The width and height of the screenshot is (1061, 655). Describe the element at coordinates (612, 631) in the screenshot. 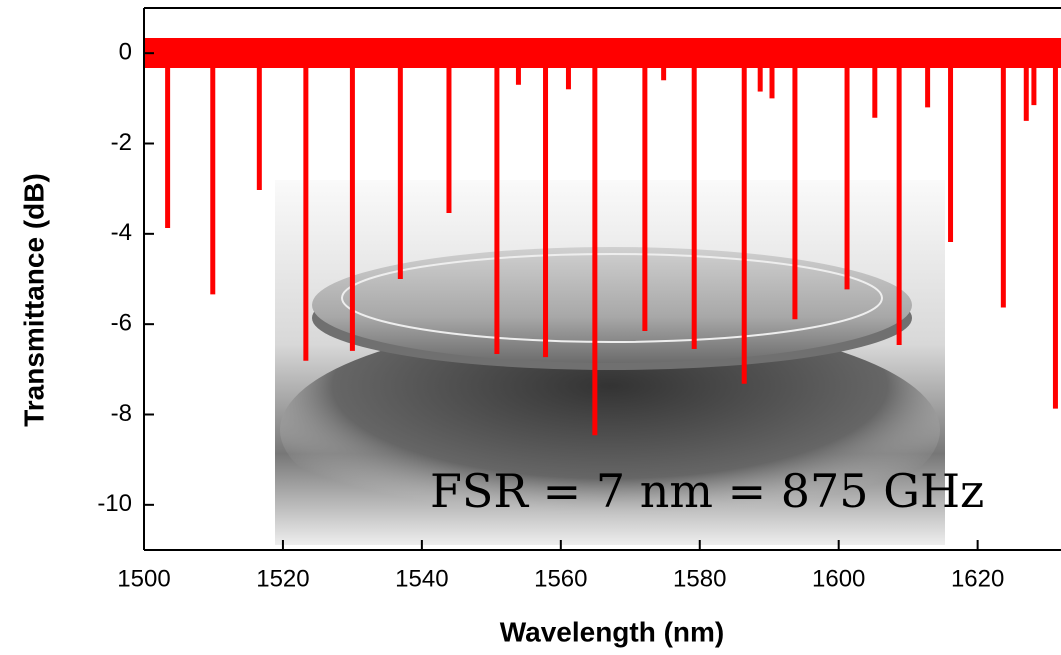

I see `x-axis-label: Wavelength (nm)` at that location.